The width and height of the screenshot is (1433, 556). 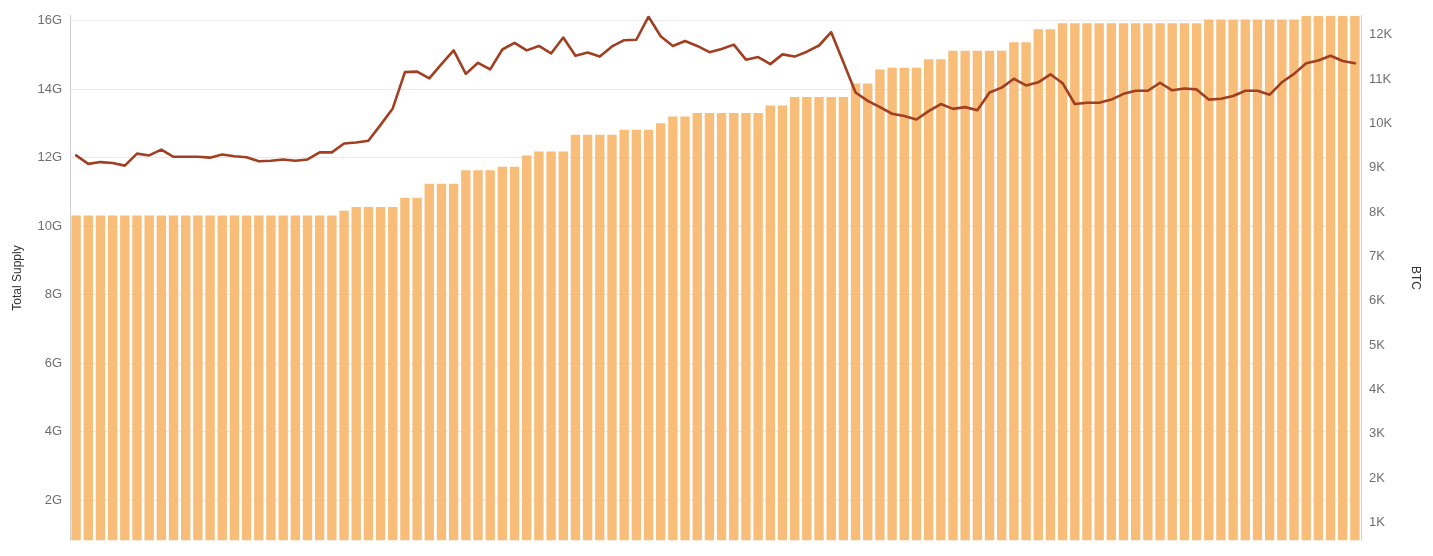 What do you see at coordinates (53, 499) in the screenshot?
I see `y-tick-label: 2G` at bounding box center [53, 499].